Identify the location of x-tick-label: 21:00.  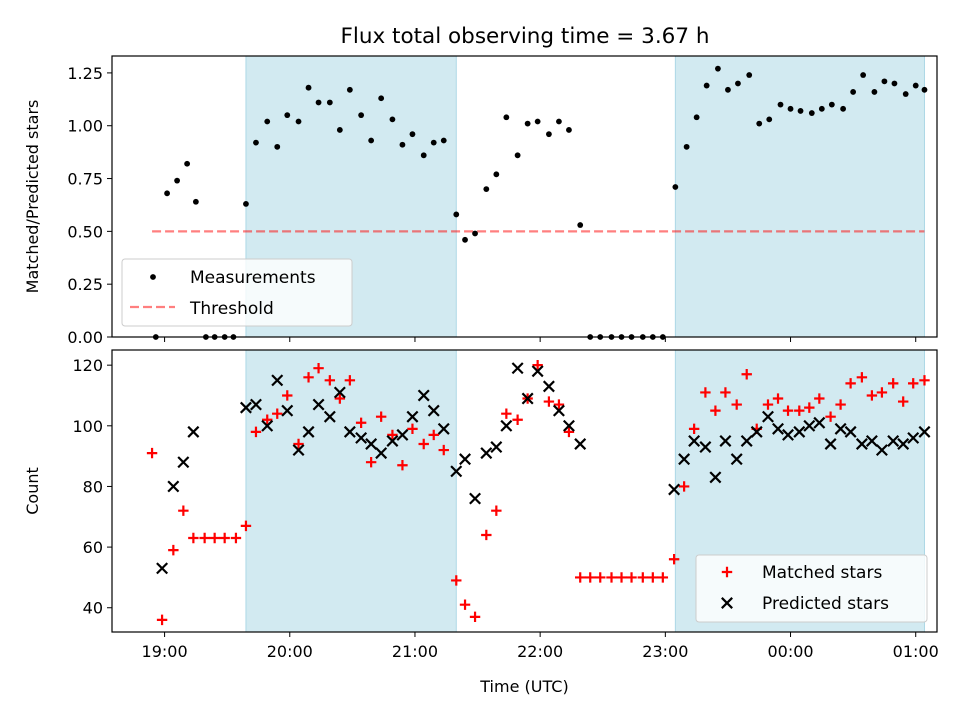
(415, 651).